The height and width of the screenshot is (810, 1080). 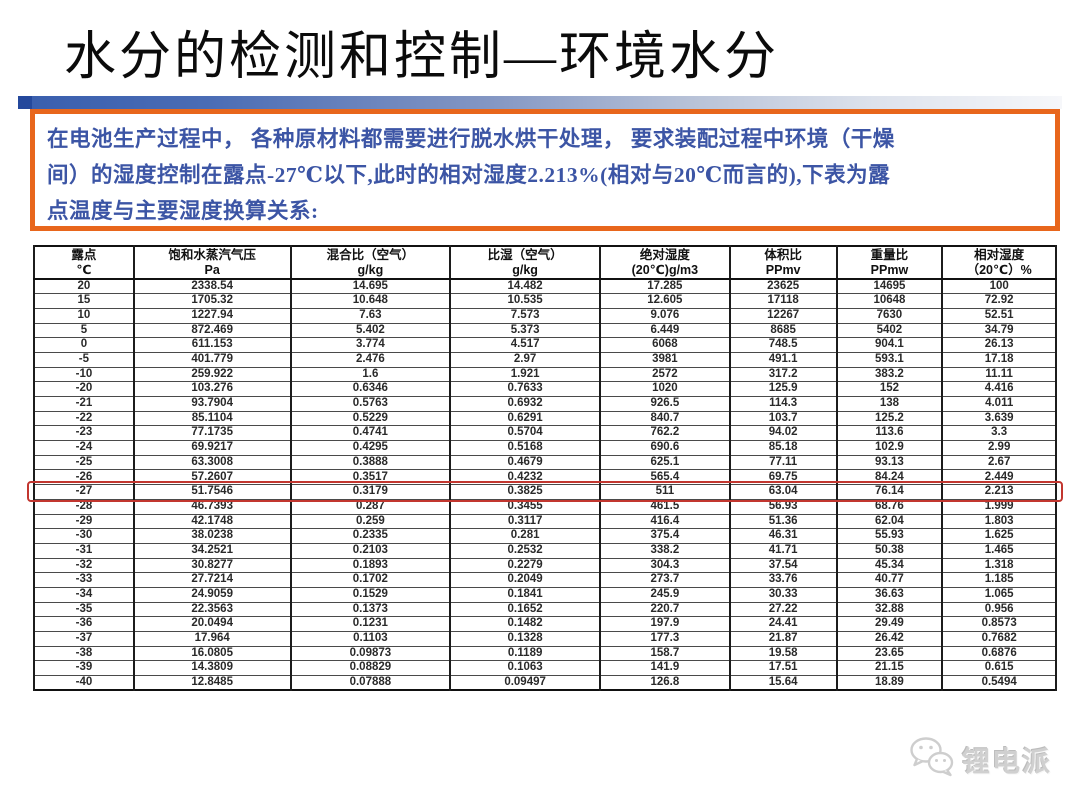 I want to click on table-cell: 904.1, so click(x=889, y=345).